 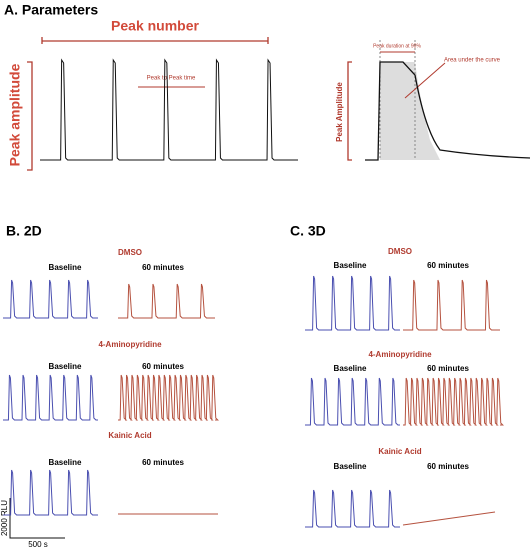 What do you see at coordinates (425, 80) in the screenshot?
I see `arrow` at bounding box center [425, 80].